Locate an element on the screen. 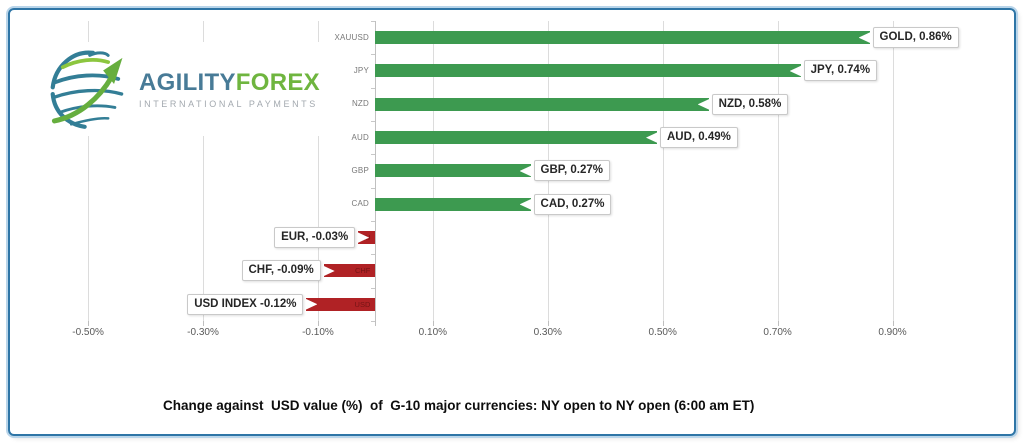 The width and height of the screenshot is (1024, 444). category-label: USD is located at coordinates (362, 304).